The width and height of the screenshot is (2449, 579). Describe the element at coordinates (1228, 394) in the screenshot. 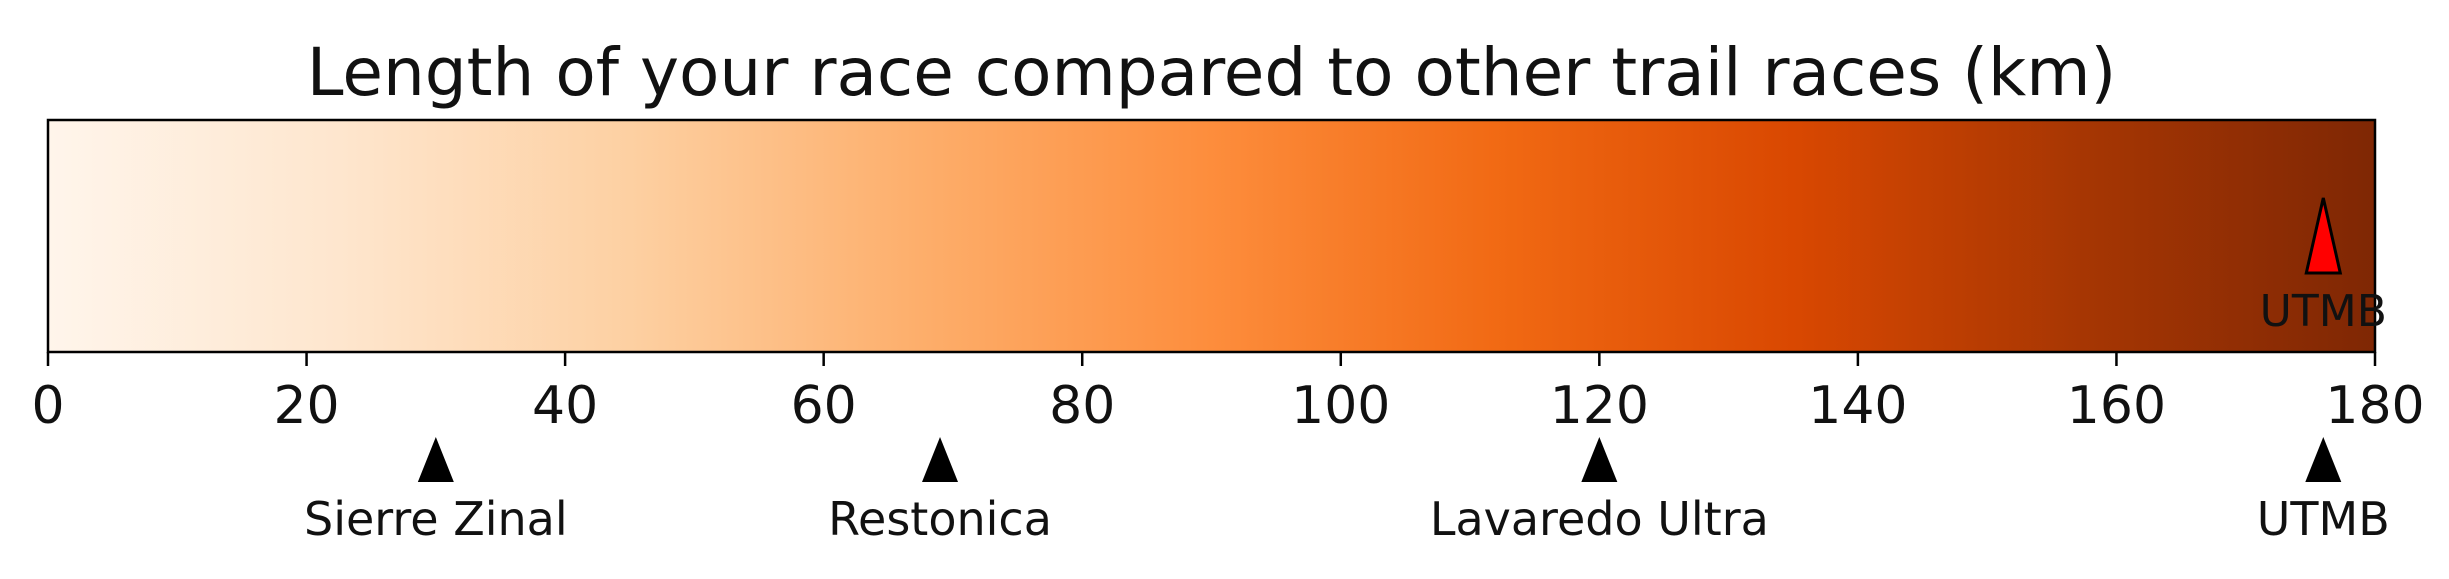

I see `x-axis: 0 20 40 60 80 100 120 140 160 180` at that location.